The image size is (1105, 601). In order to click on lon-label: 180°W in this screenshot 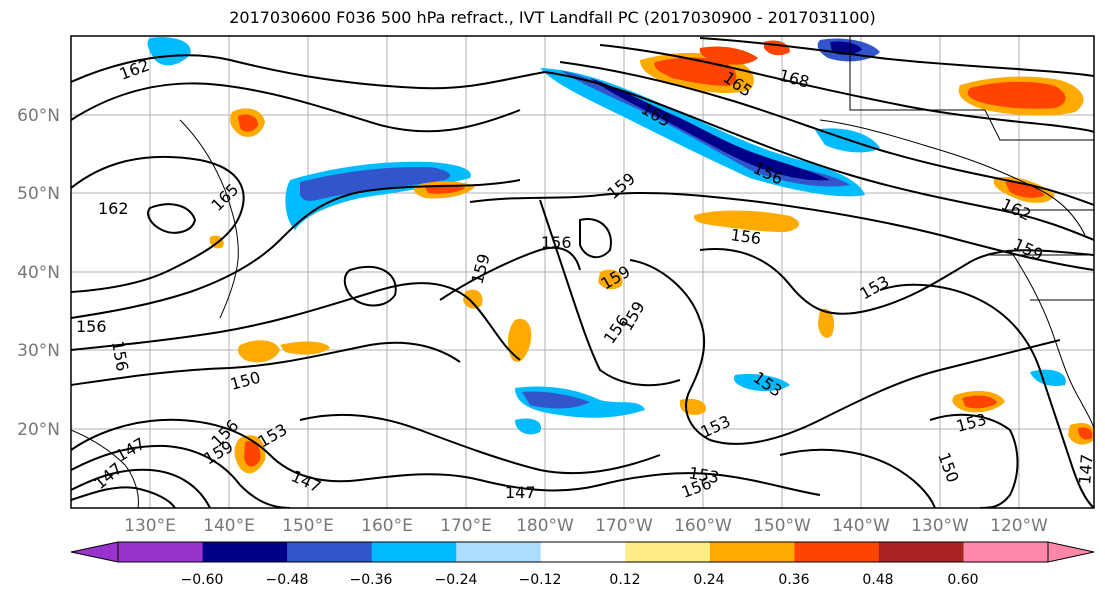, I will do `click(545, 526)`.